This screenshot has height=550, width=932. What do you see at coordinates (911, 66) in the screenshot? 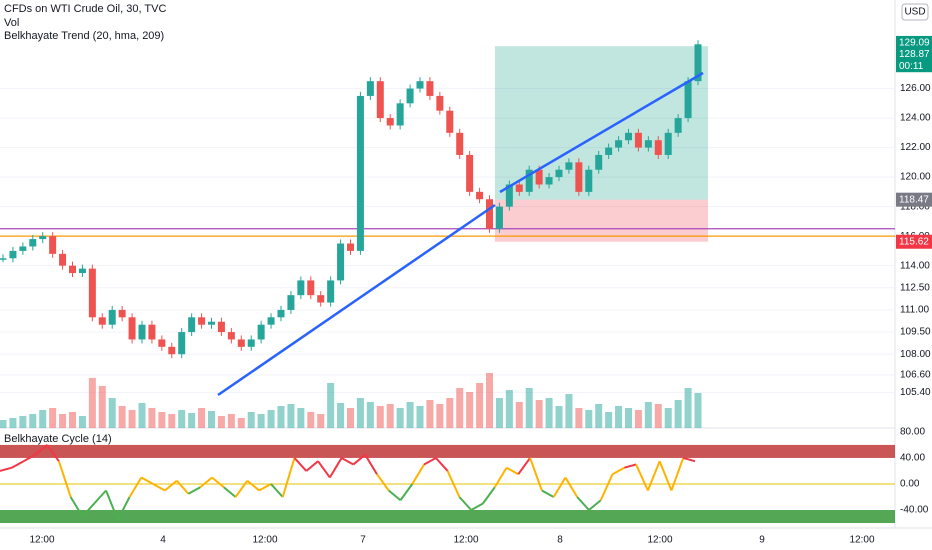
I see `countdown: 00:11` at bounding box center [911, 66].